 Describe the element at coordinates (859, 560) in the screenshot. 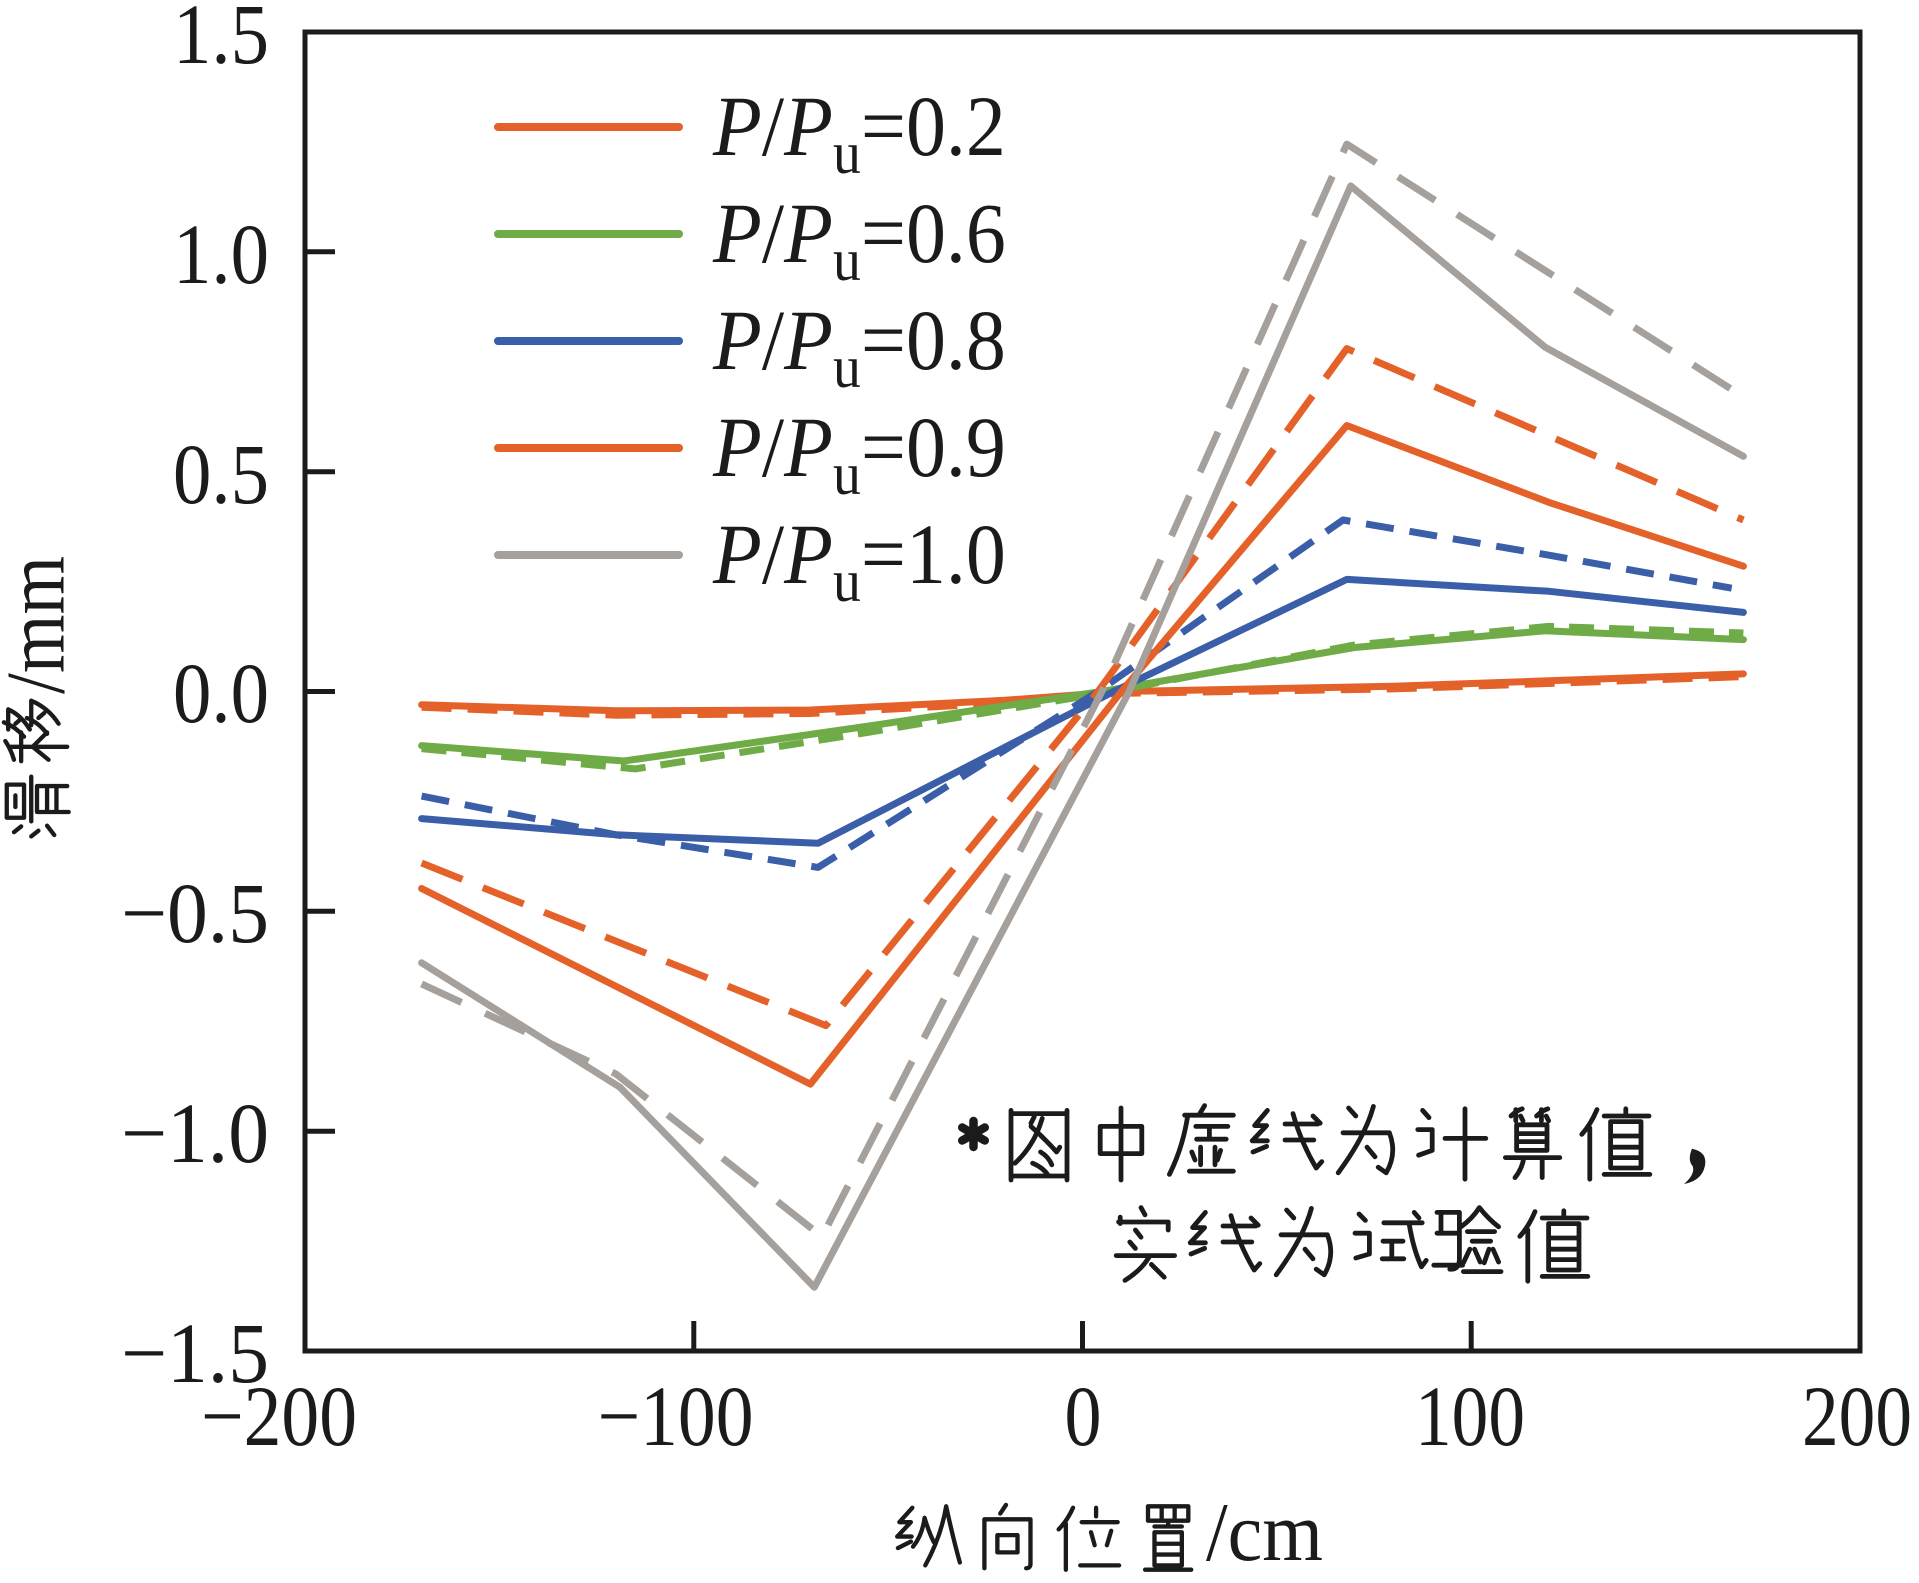

I see `svg-text: P/Pu=1.0` at that location.